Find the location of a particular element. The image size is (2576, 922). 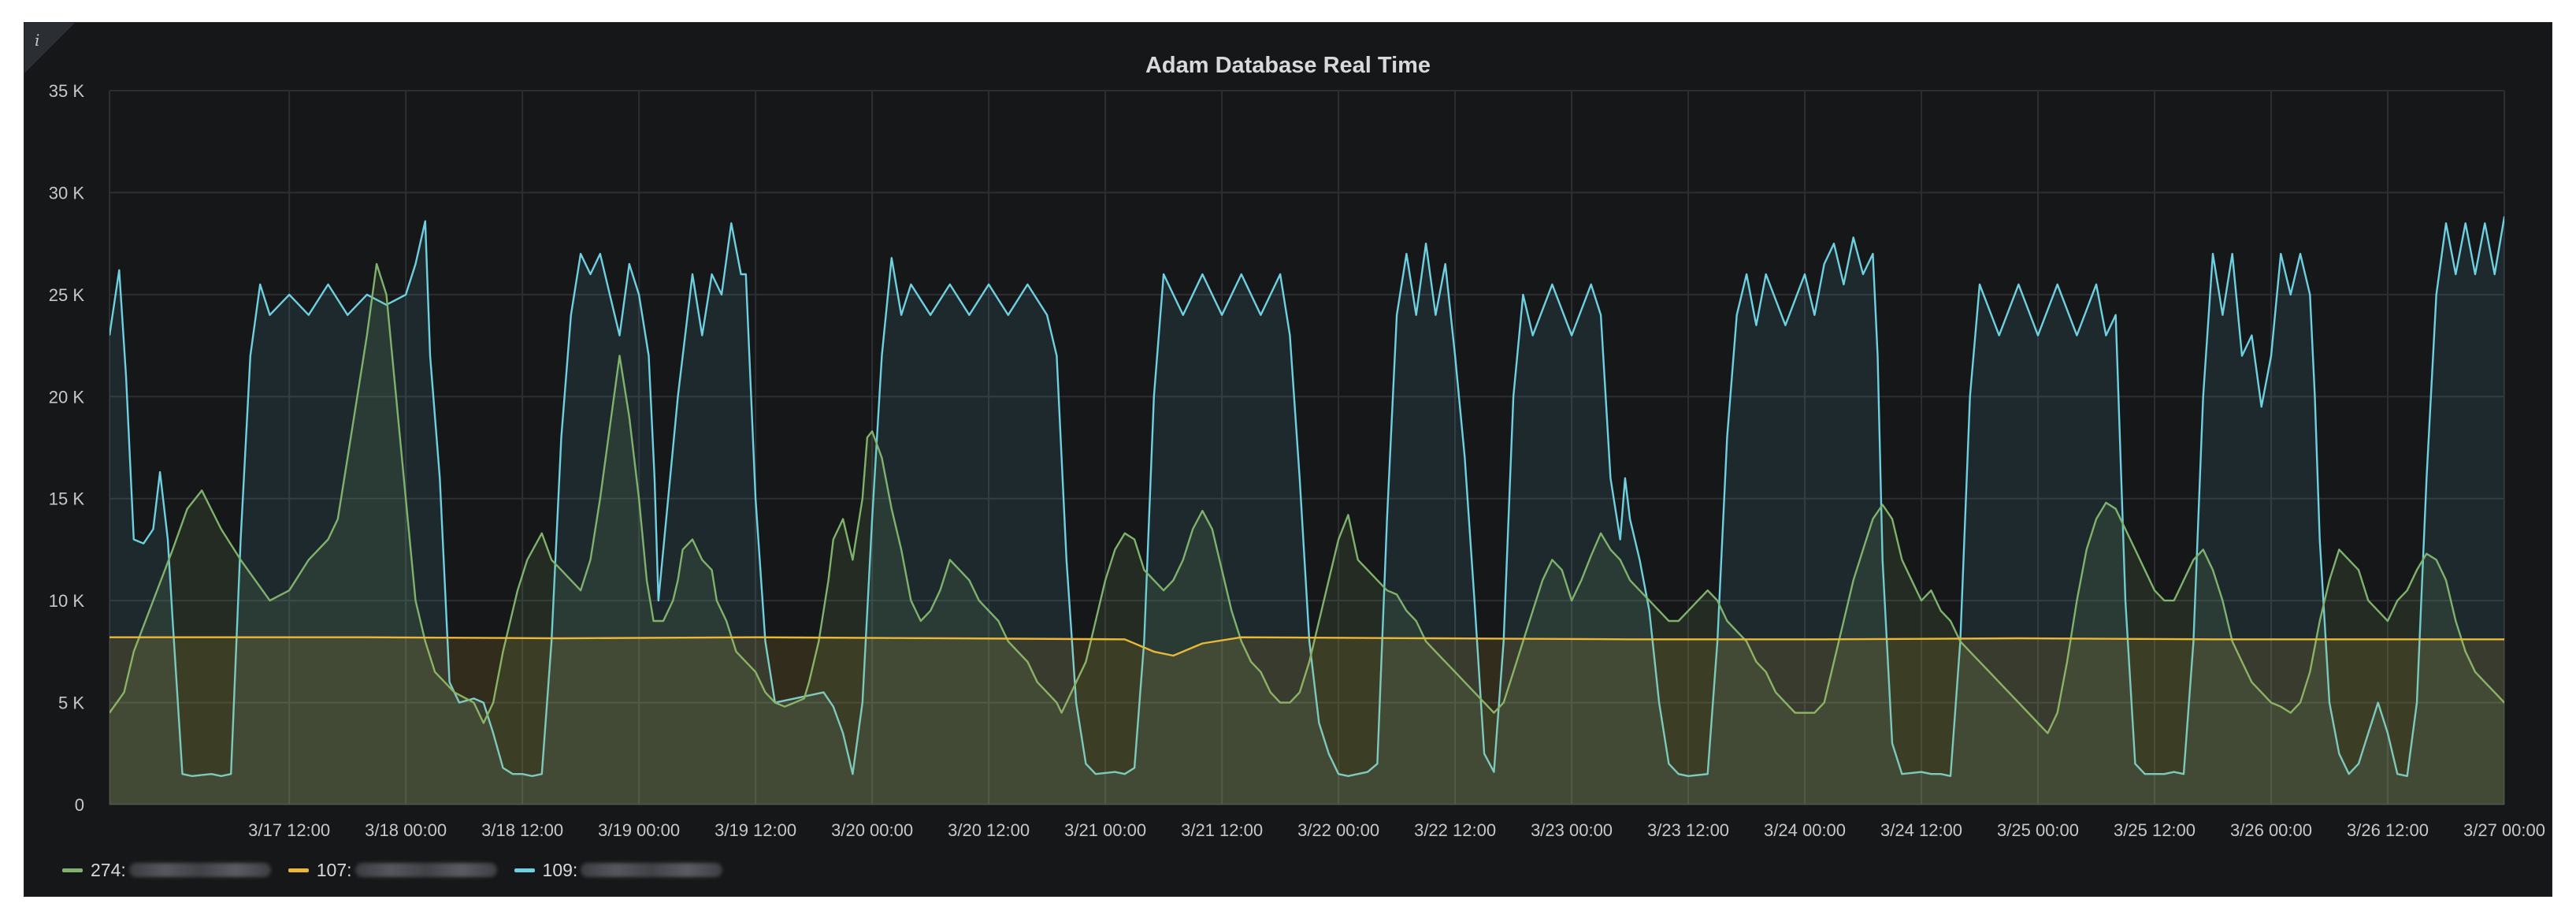

legend-item-107: 107: is located at coordinates (392, 871).